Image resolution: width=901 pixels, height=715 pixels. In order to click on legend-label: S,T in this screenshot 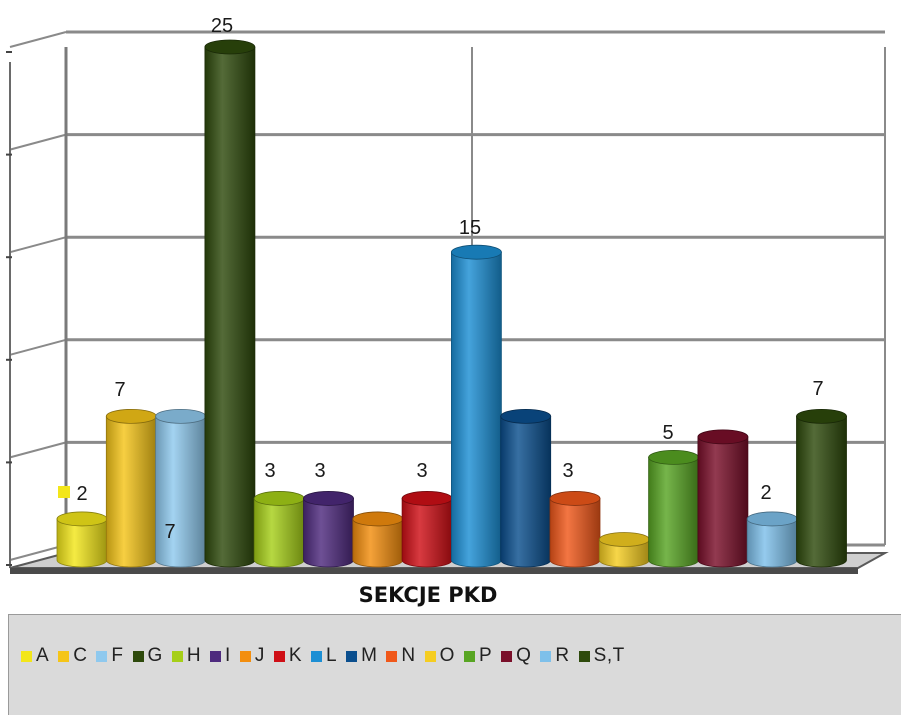, I will do `click(609, 655)`.